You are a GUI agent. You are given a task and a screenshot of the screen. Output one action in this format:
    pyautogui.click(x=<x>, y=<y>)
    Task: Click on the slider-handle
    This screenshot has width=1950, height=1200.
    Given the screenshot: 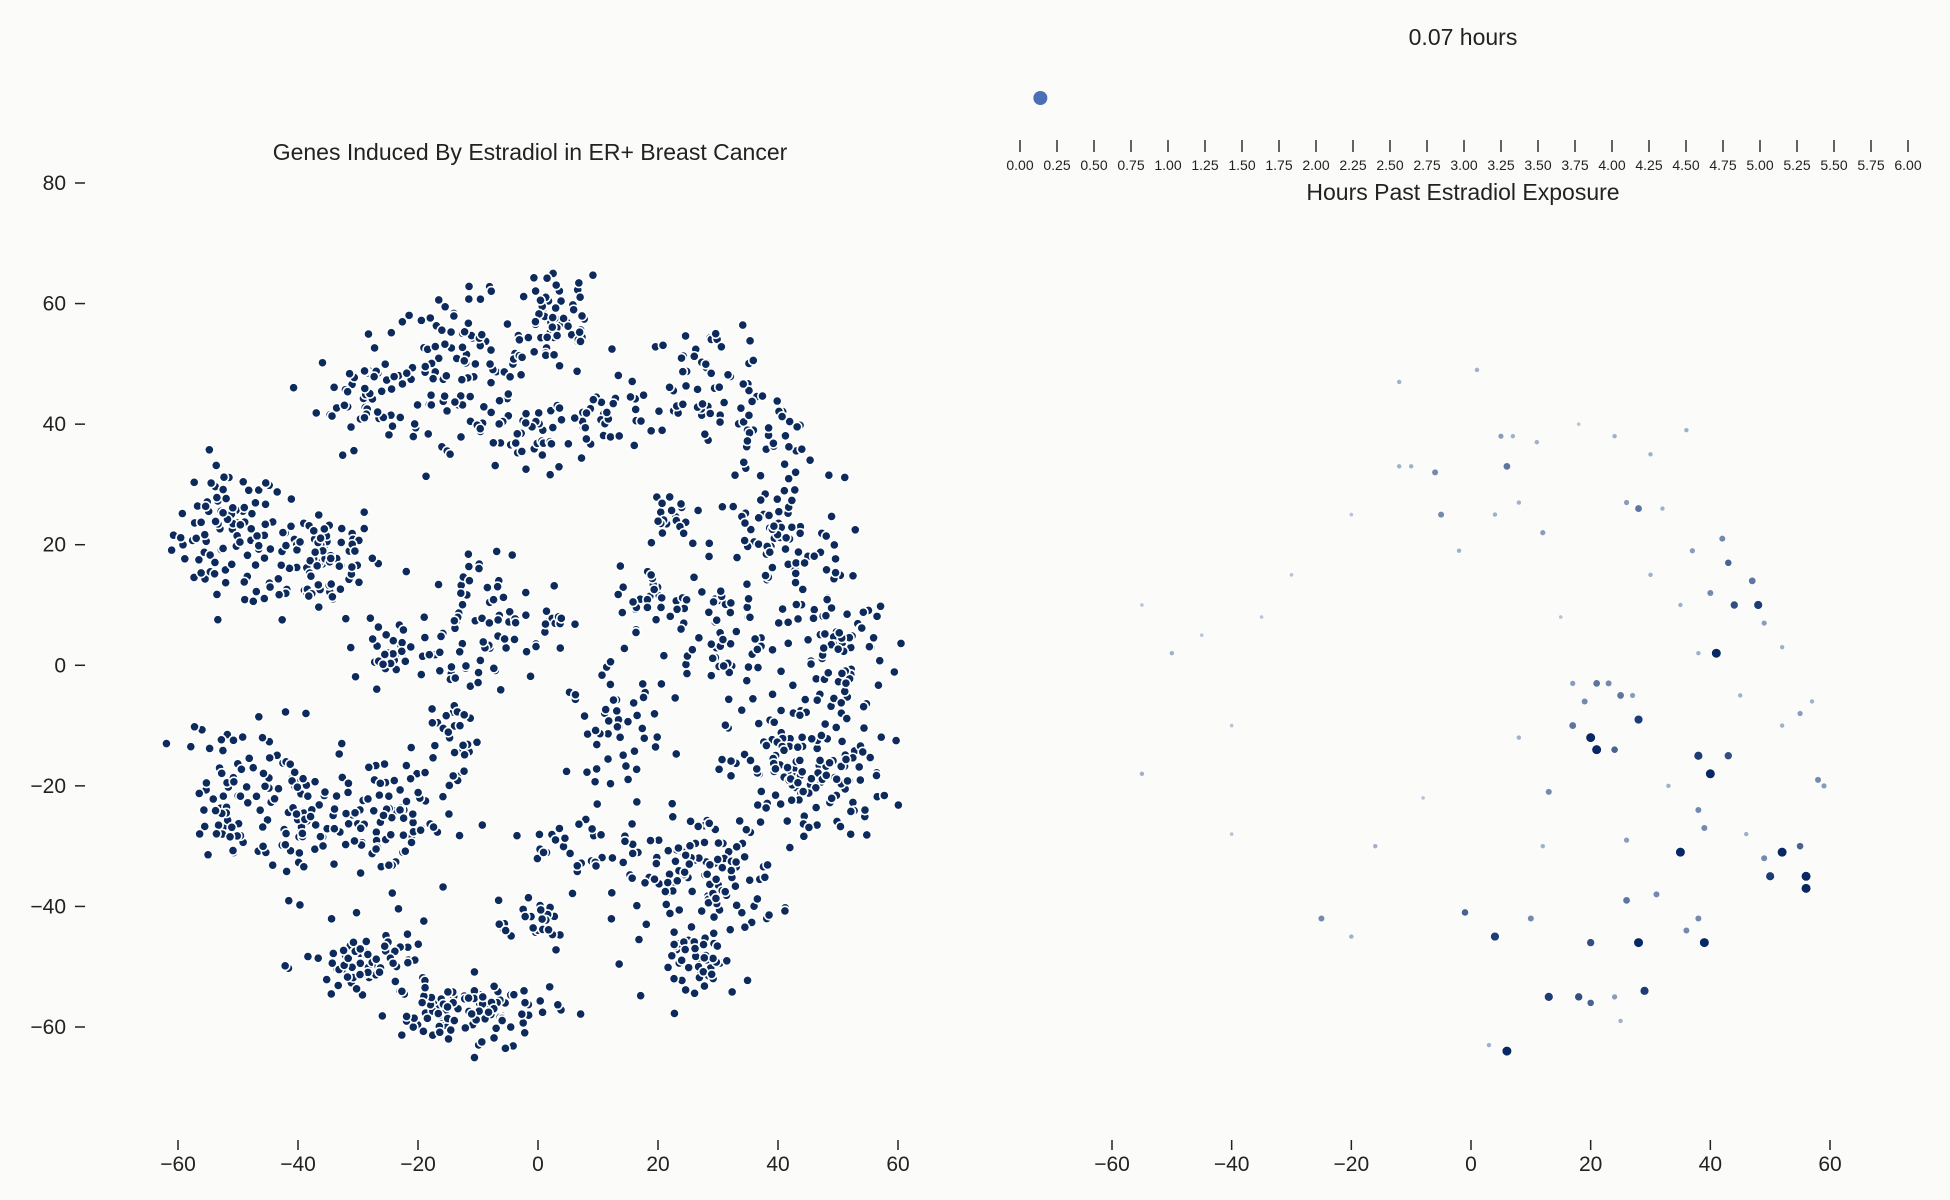 What is the action you would take?
    pyautogui.click(x=1040, y=98)
    